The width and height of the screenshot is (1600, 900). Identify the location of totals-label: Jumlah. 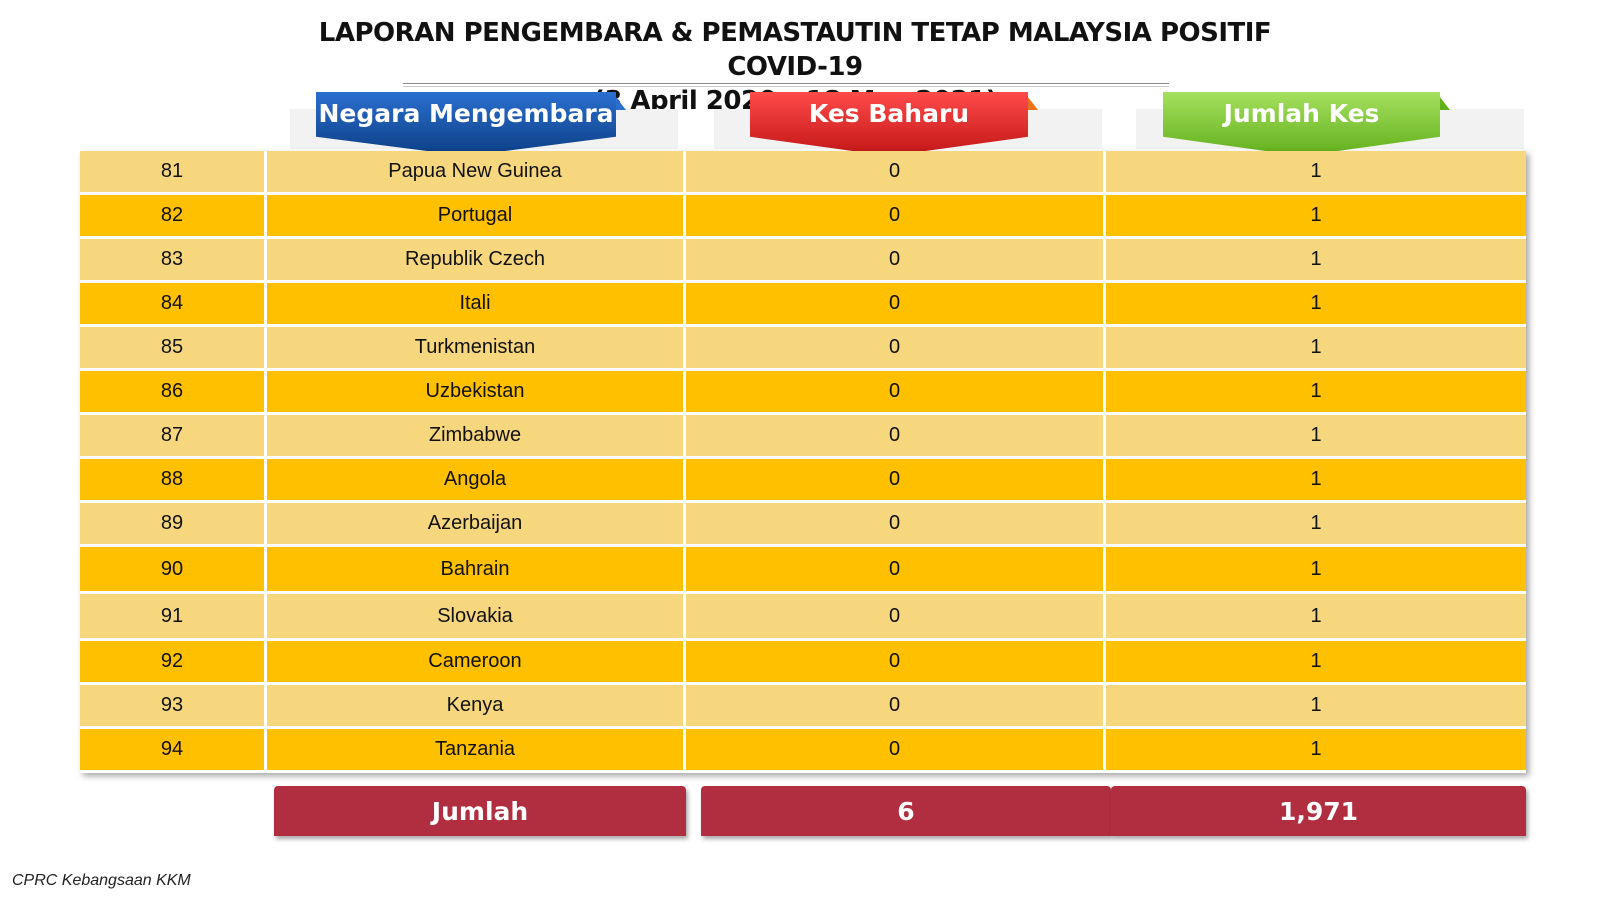
(480, 811).